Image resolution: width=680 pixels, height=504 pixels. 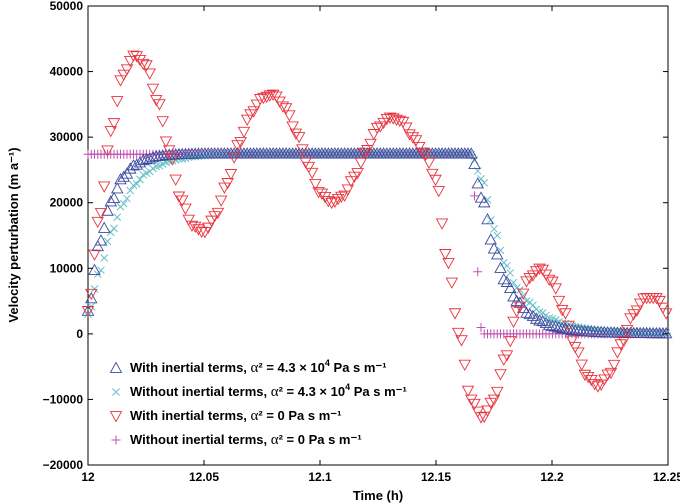 What do you see at coordinates (320, 477) in the screenshot?
I see `x-tick-label: 12.1` at bounding box center [320, 477].